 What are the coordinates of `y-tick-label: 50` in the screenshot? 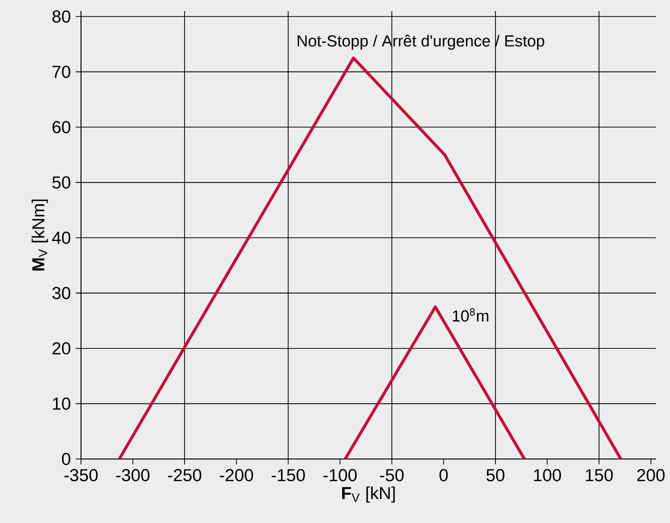 It's located at (61, 182).